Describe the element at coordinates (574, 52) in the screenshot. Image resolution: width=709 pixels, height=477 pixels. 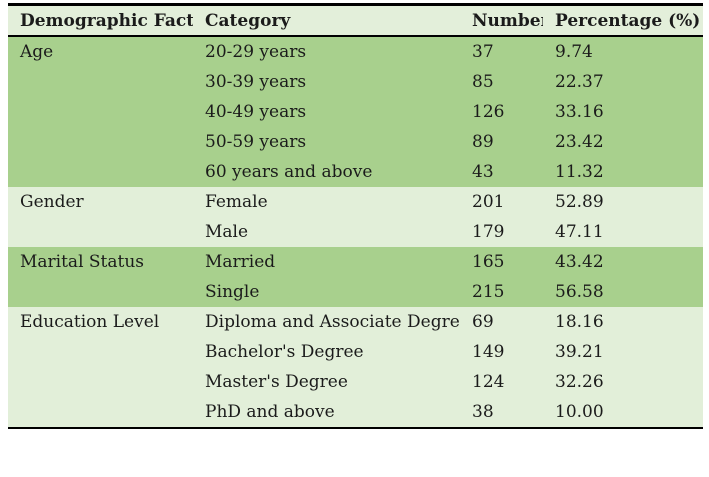
I see `percentage-cell: 9.74` at that location.